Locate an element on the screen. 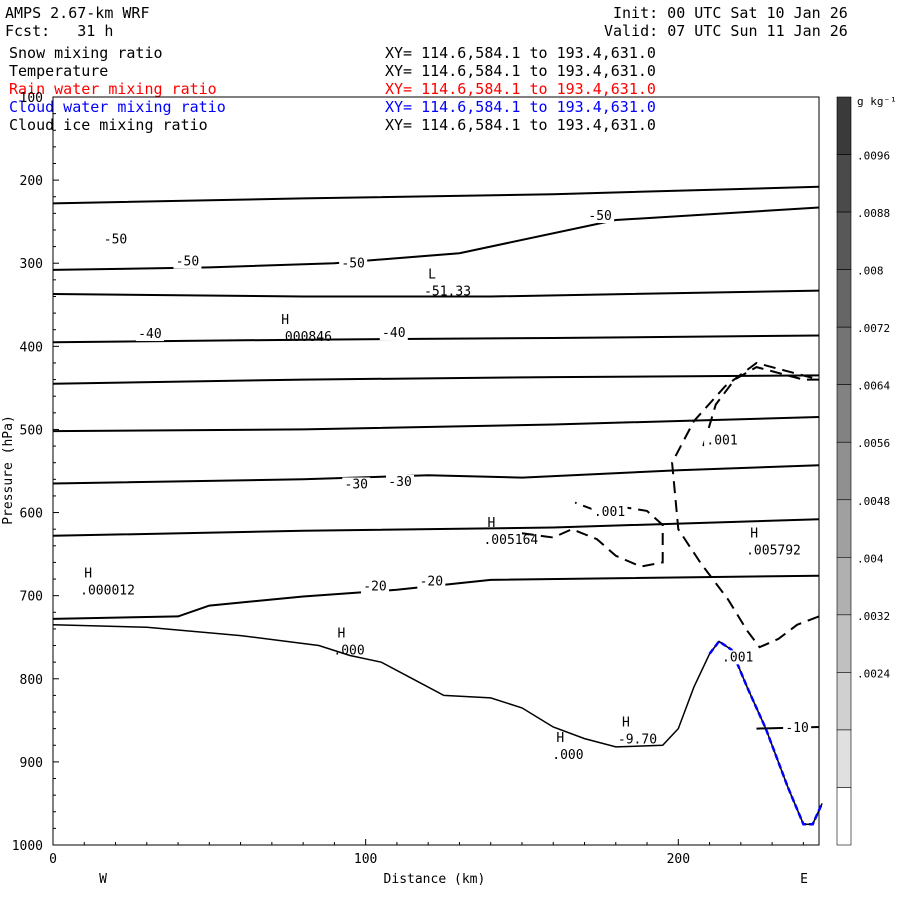 The height and width of the screenshot is (900, 900). colorbar-label: .0088 is located at coordinates (873, 213).